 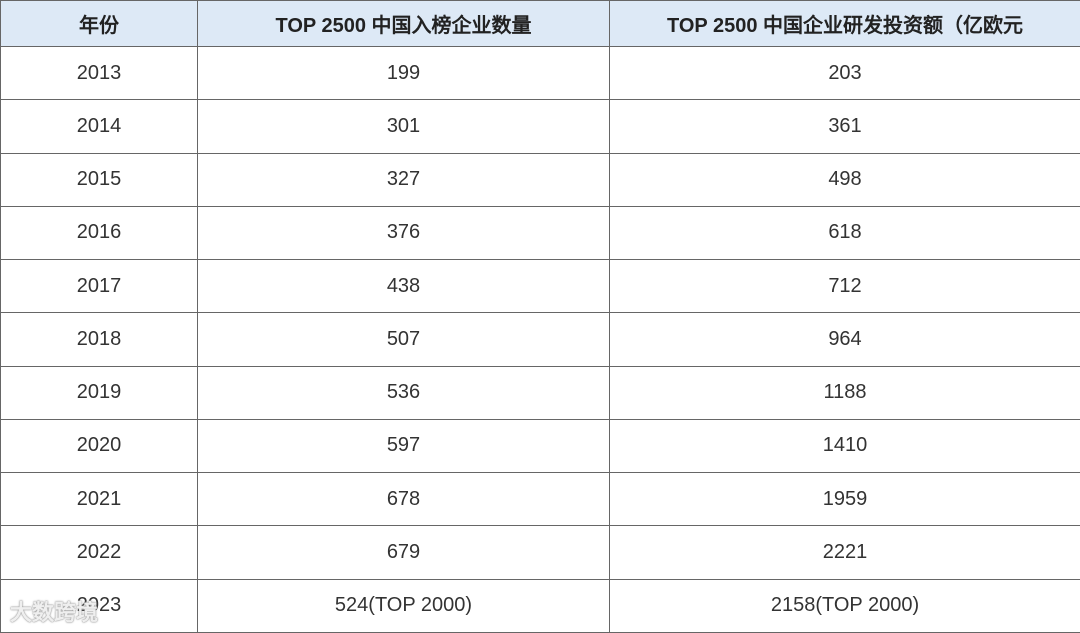 What do you see at coordinates (99, 23) in the screenshot?
I see `header-cell: 年份` at bounding box center [99, 23].